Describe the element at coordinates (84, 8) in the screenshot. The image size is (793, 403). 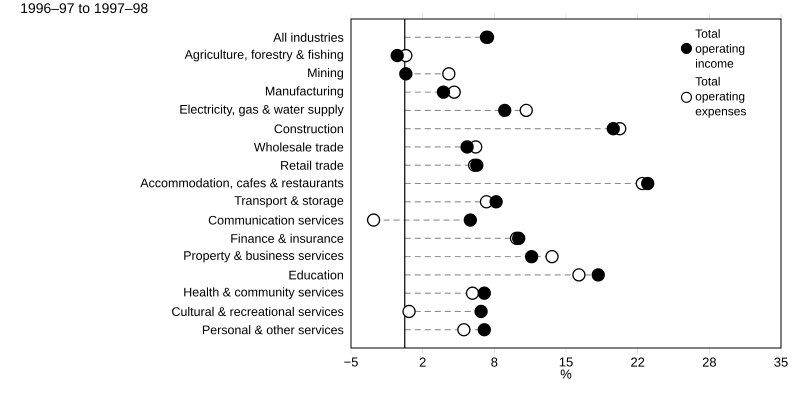
I see `text: 1996–97 to 1997–98` at that location.